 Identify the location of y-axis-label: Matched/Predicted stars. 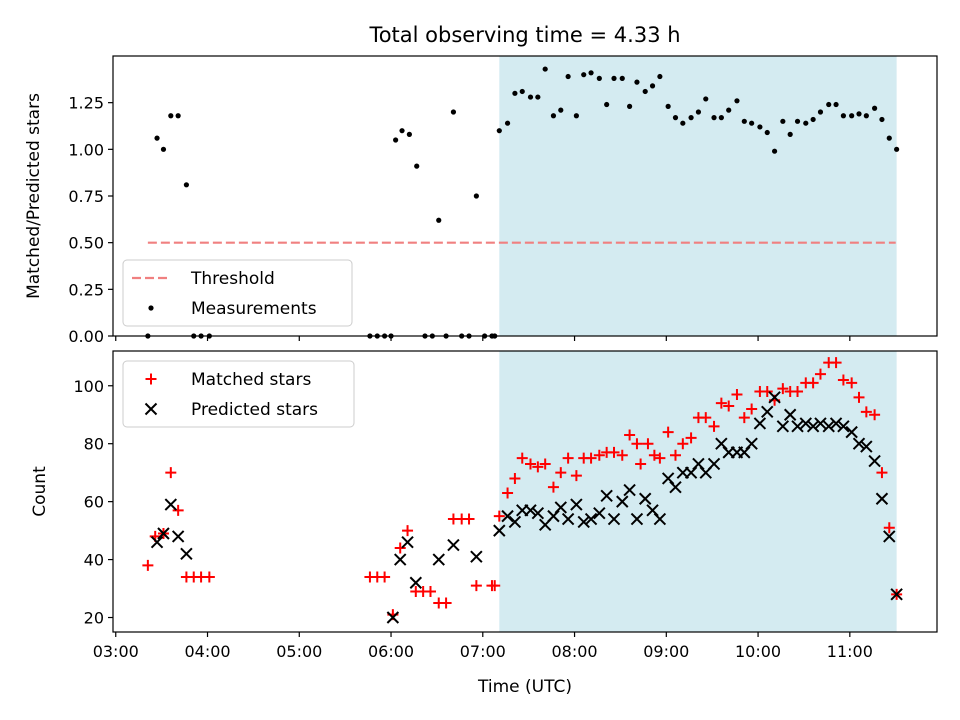
(34, 196).